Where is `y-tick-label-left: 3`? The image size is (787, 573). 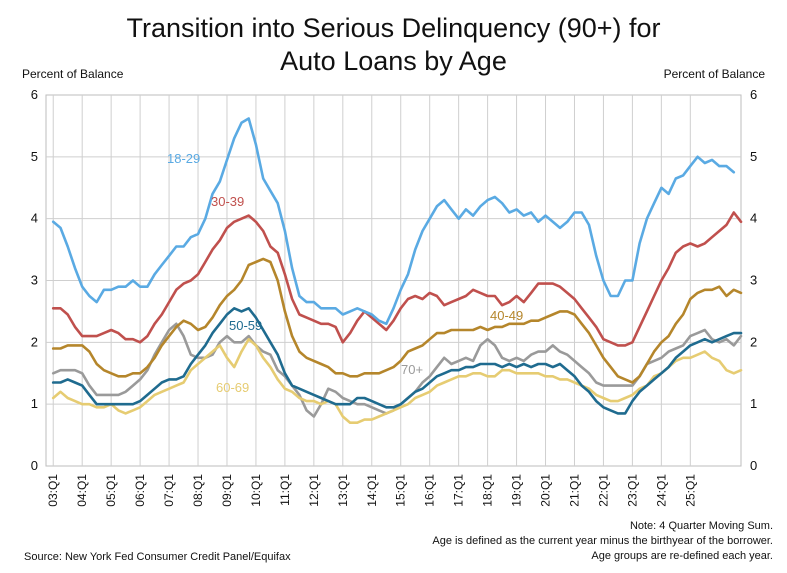 y-tick-label-left: 3 is located at coordinates (34, 280).